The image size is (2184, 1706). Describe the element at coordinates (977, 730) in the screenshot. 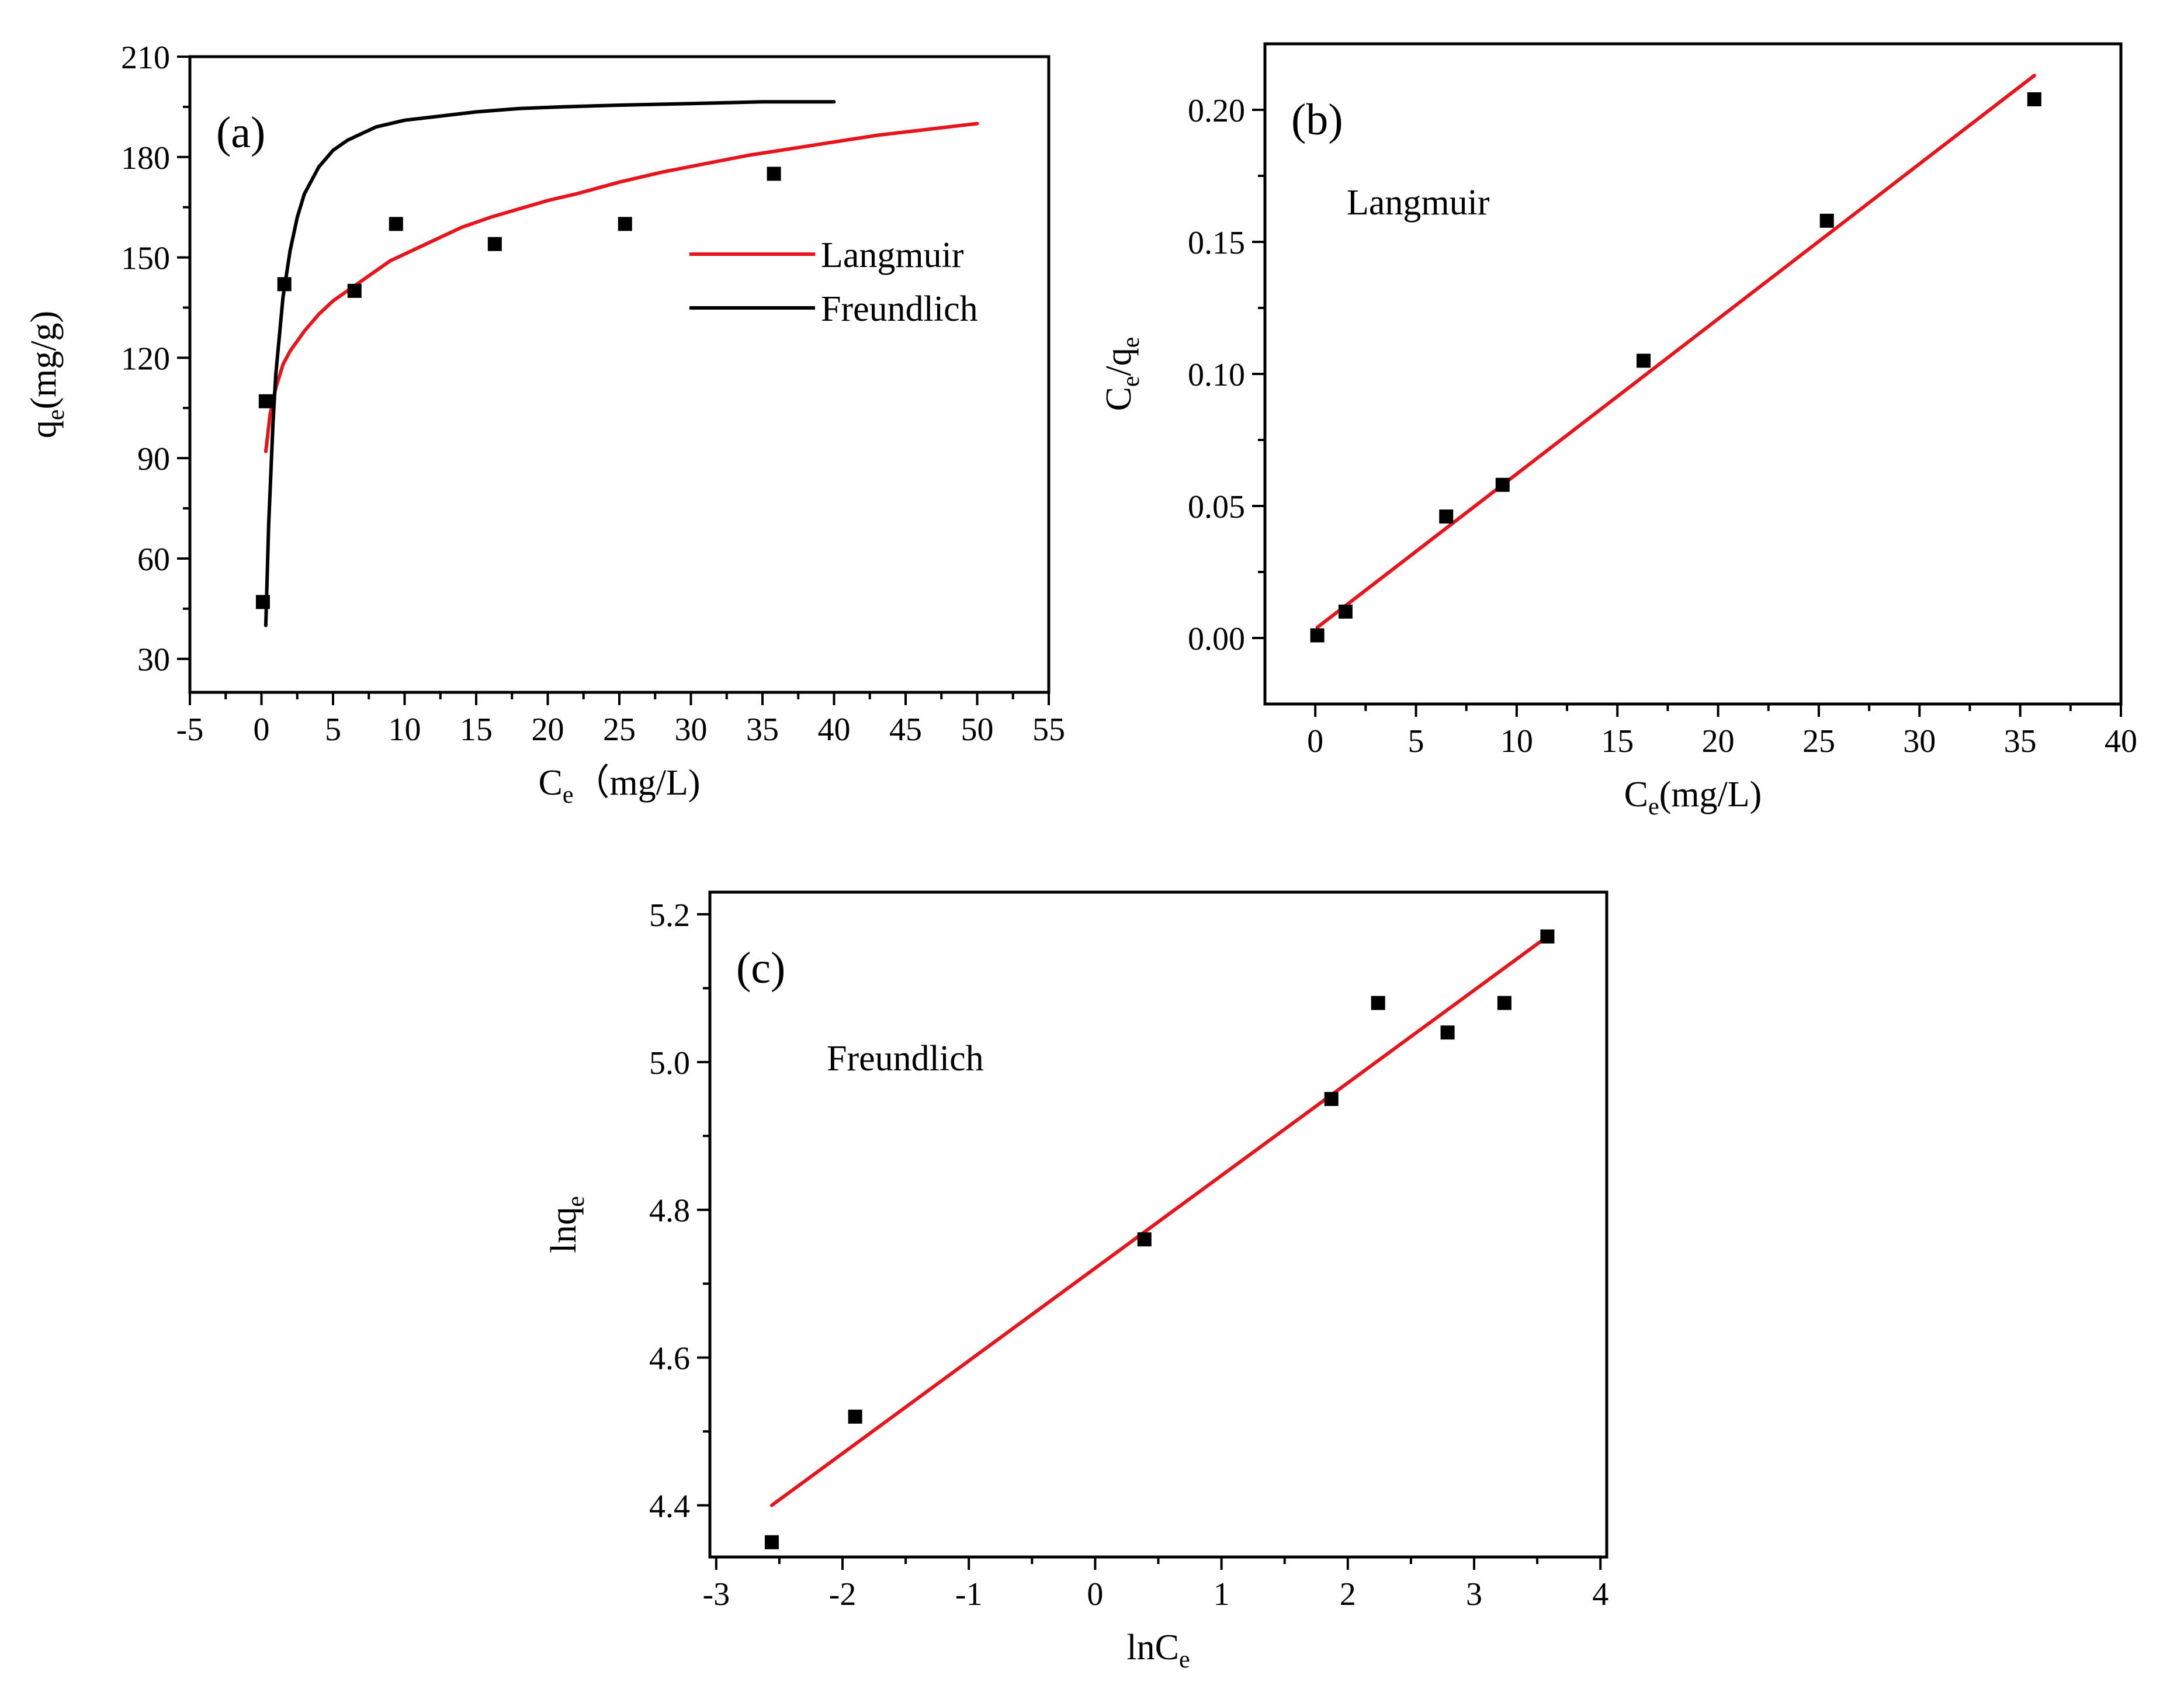

I see `x-tick-label: 50` at that location.